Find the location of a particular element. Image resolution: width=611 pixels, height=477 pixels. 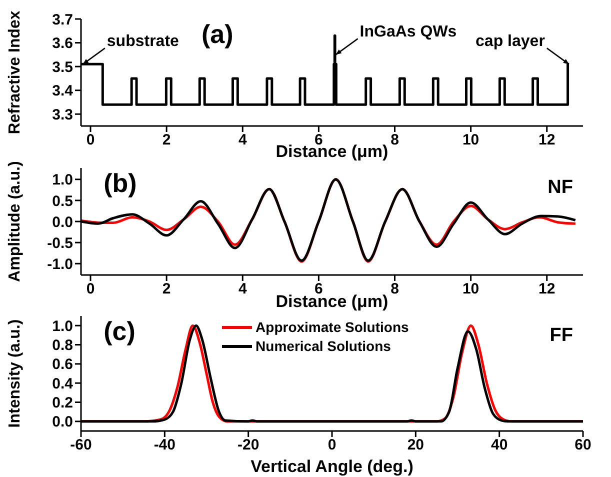

x-axis-title: Vertical Angle (deg.) is located at coordinates (332, 466).